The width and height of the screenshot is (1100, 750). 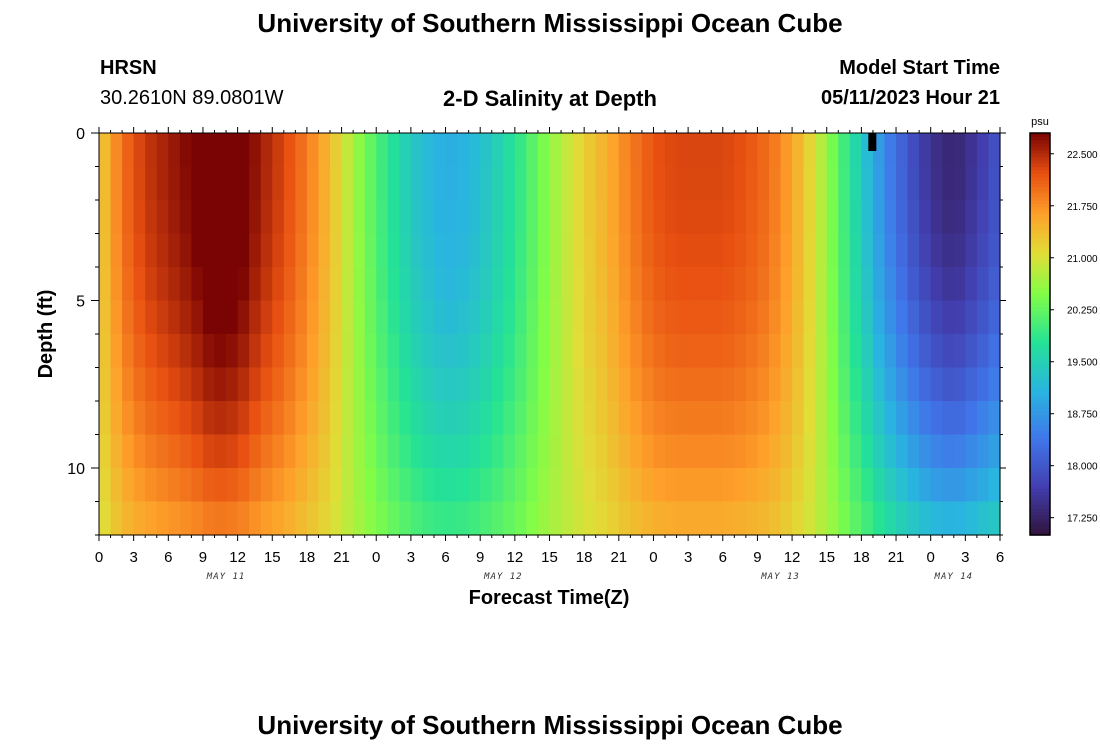 What do you see at coordinates (931, 557) in the screenshot?
I see `x-tick-label: 0` at bounding box center [931, 557].